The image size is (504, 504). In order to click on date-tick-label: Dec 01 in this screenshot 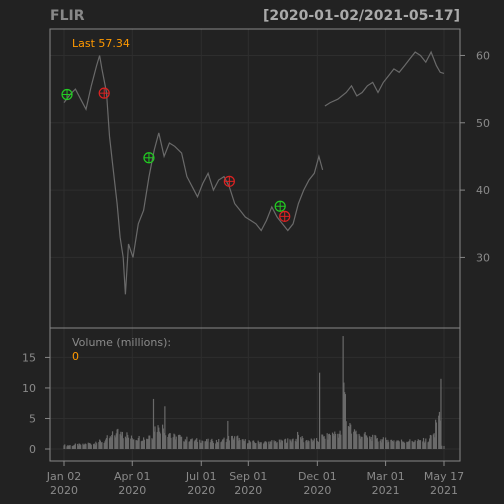, I will do `click(317, 476)`.